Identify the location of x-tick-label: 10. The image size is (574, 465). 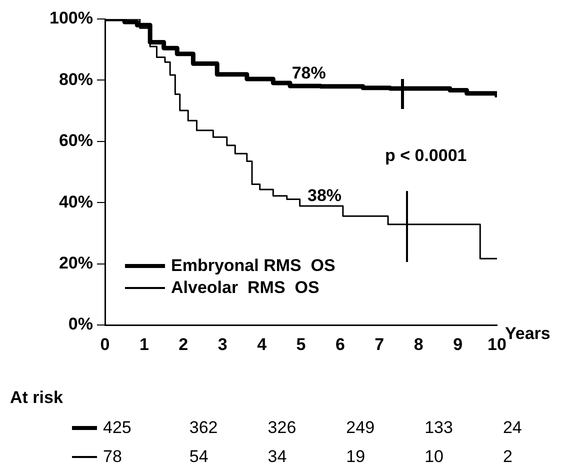
(497, 344).